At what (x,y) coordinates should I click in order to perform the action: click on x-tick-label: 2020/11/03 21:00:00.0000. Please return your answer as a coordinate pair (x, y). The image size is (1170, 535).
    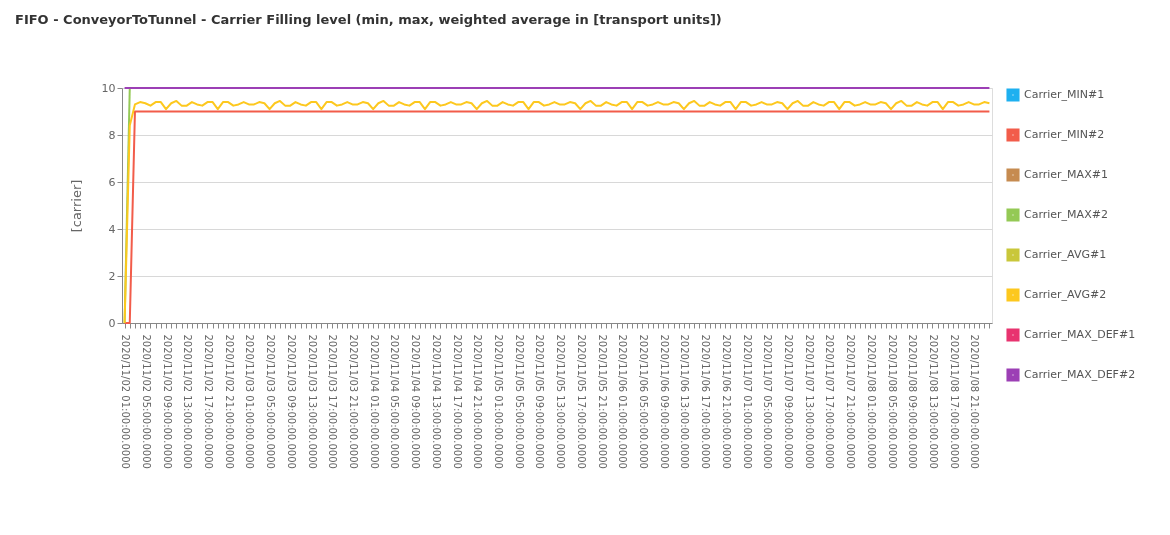
    Looking at the image, I should click on (353, 401).